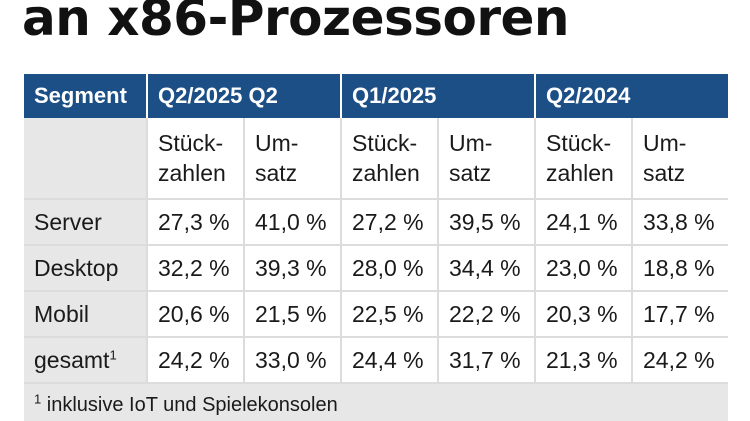  I want to click on row-label: Desktop, so click(86, 268).